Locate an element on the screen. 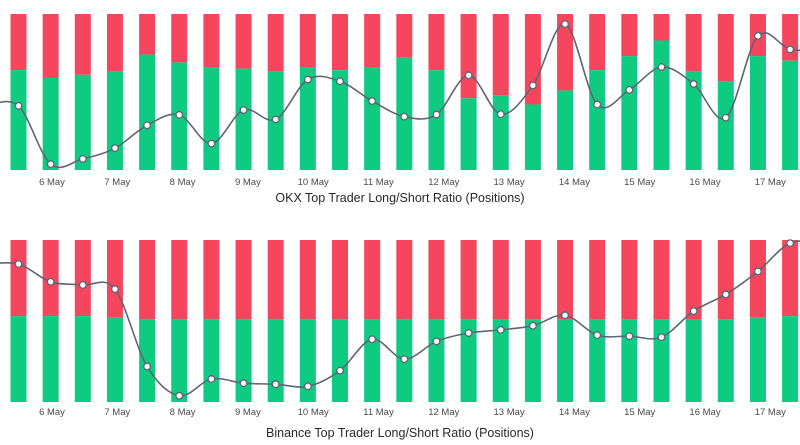  okx-x-tick-label: 14 May is located at coordinates (574, 182).